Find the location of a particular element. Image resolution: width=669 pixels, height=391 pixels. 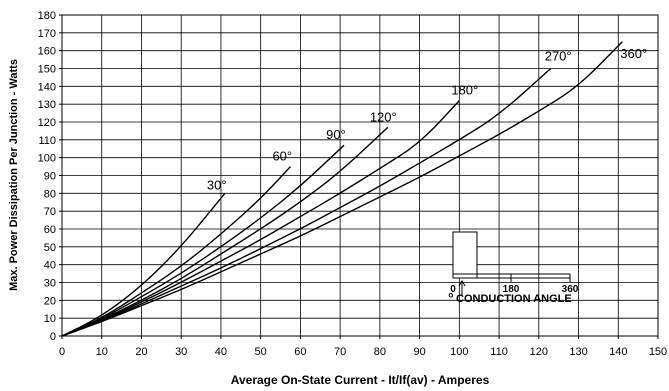

inset-tick-label-0: 0 is located at coordinates (453, 289).